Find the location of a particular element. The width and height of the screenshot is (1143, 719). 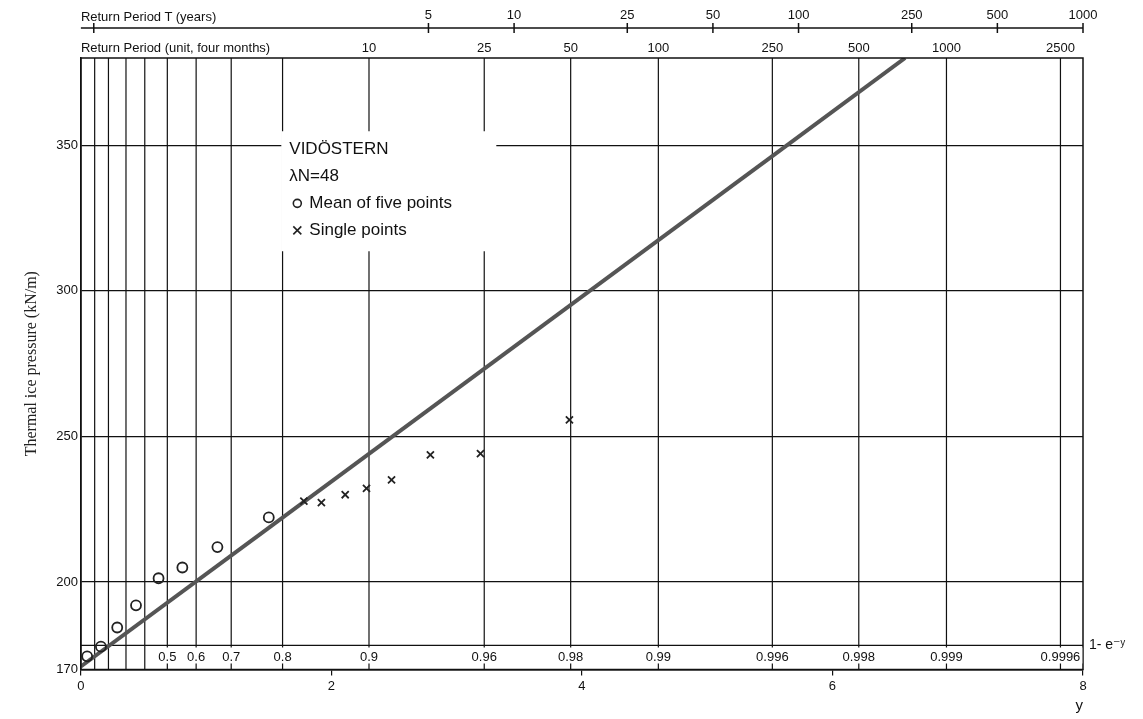

annotation: 0.99 is located at coordinates (658, 656).